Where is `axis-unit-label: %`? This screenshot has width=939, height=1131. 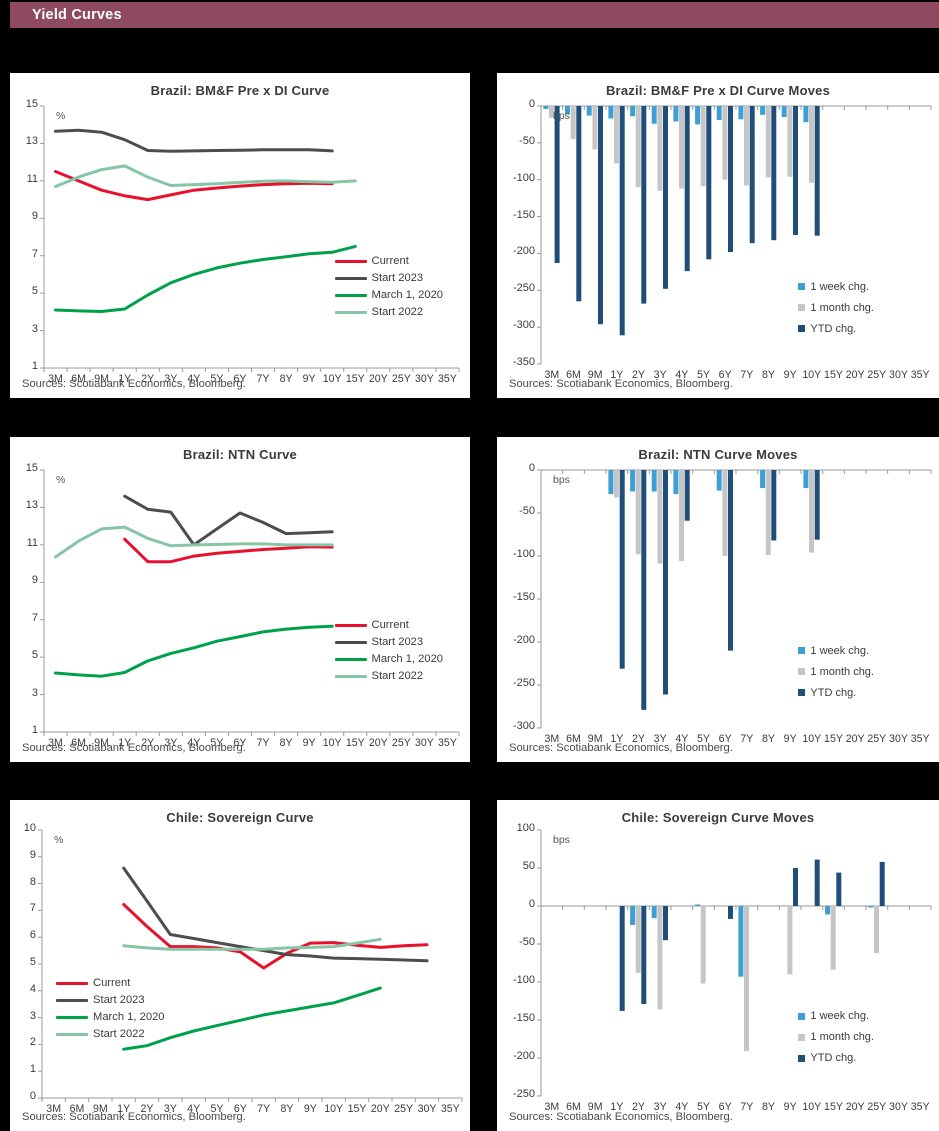 axis-unit-label: % is located at coordinates (59, 840).